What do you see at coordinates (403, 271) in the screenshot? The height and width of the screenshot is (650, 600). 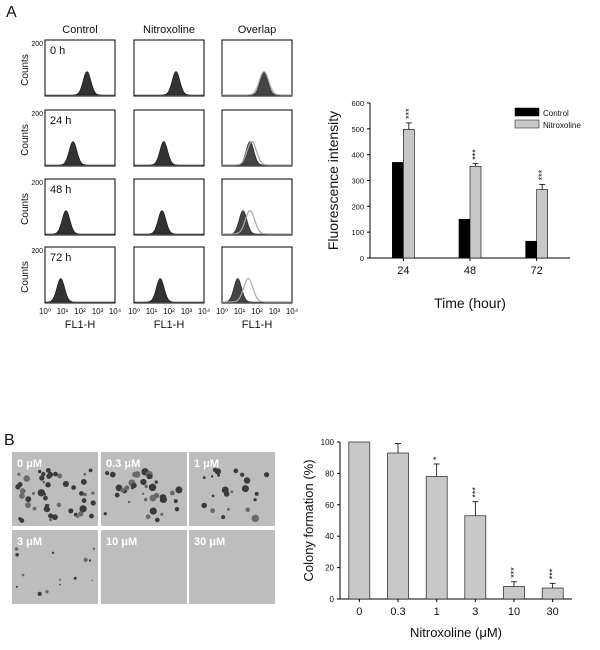 I see `x-tick-label: 24` at bounding box center [403, 271].